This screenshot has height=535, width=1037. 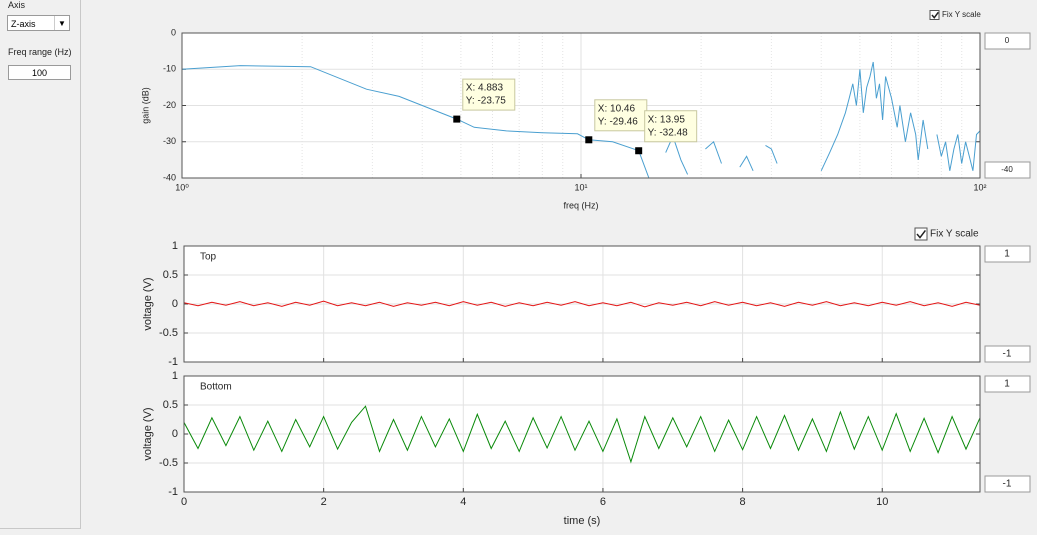 I want to click on y-tick-label: -30, so click(x=169, y=141).